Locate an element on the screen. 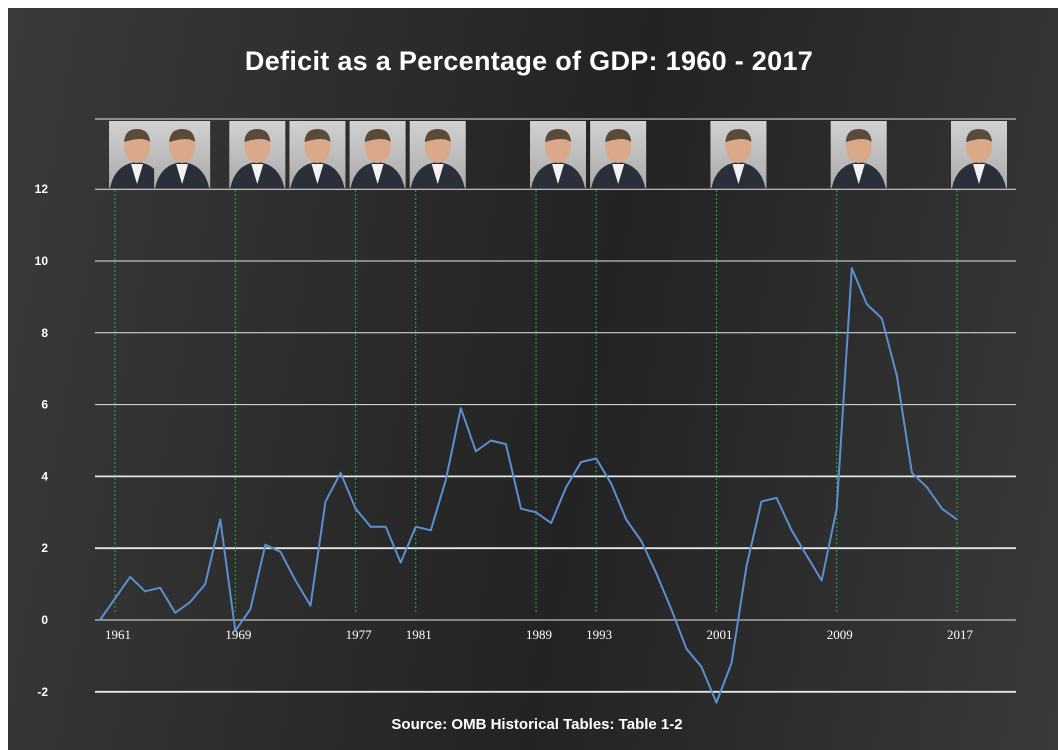 Image resolution: width=1058 pixels, height=750 pixels. portrait-clinton is located at coordinates (618, 154).